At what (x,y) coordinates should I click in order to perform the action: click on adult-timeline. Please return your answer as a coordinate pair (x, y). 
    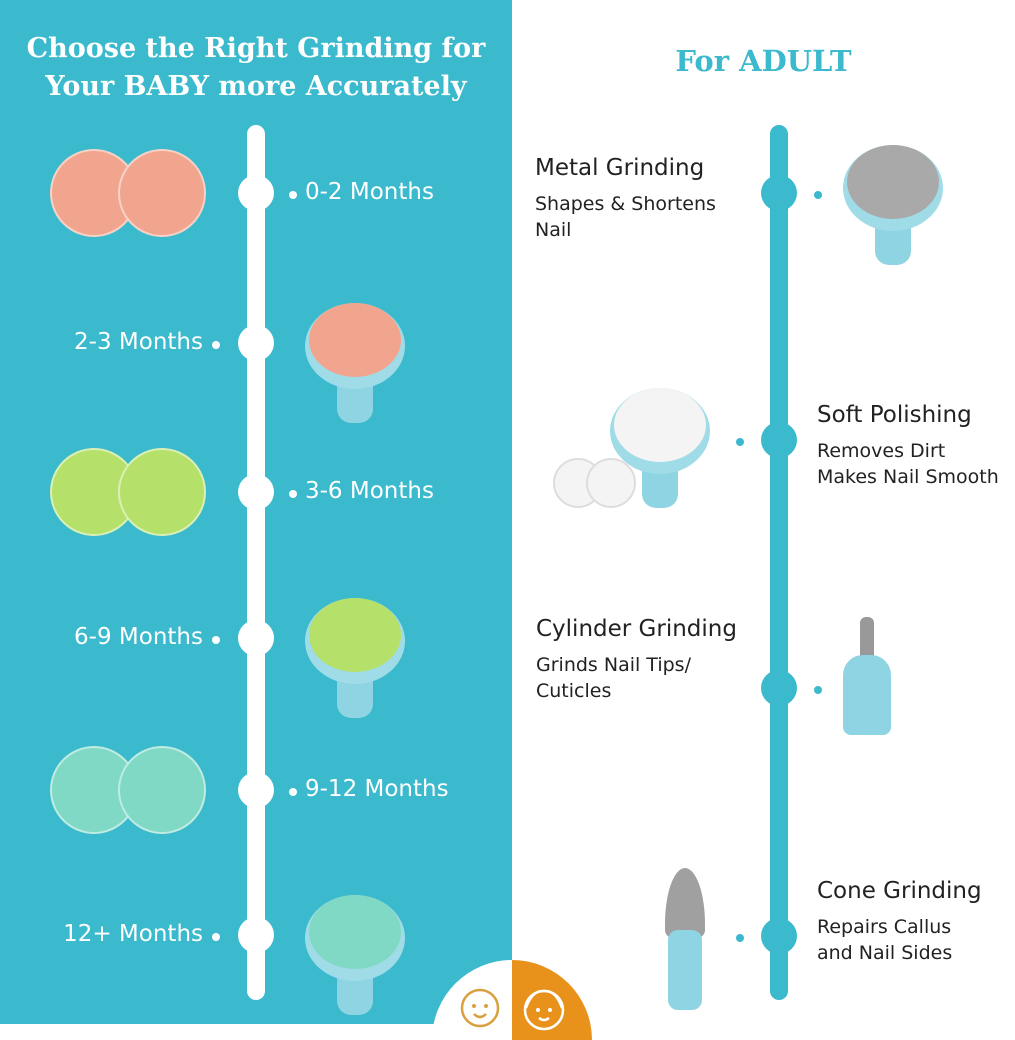
    Looking at the image, I should click on (779, 562).